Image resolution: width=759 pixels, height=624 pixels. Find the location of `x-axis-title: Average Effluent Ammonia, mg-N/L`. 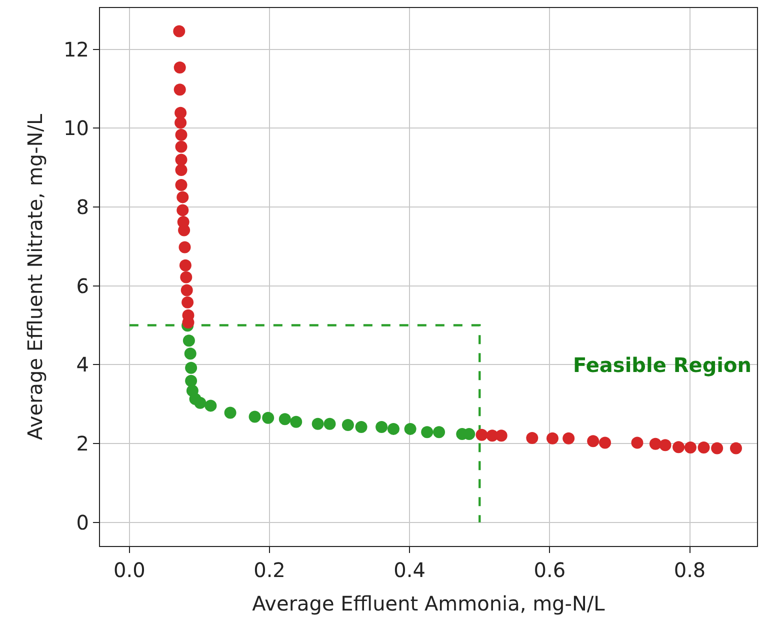

x-axis-title: Average Effluent Ammonia, mg-N/L is located at coordinates (429, 604).